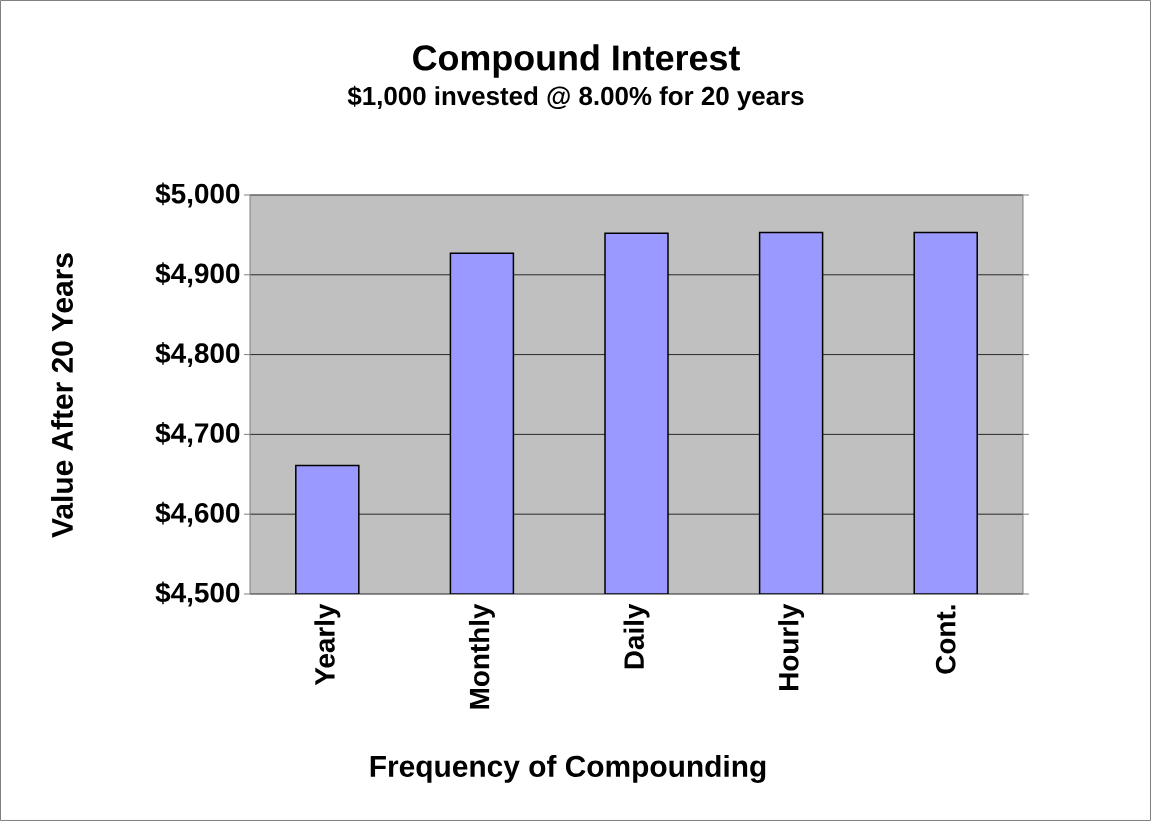 Image resolution: width=1151 pixels, height=821 pixels. What do you see at coordinates (568, 768) in the screenshot?
I see `x-axis-title: Frequency of Compounding` at bounding box center [568, 768].